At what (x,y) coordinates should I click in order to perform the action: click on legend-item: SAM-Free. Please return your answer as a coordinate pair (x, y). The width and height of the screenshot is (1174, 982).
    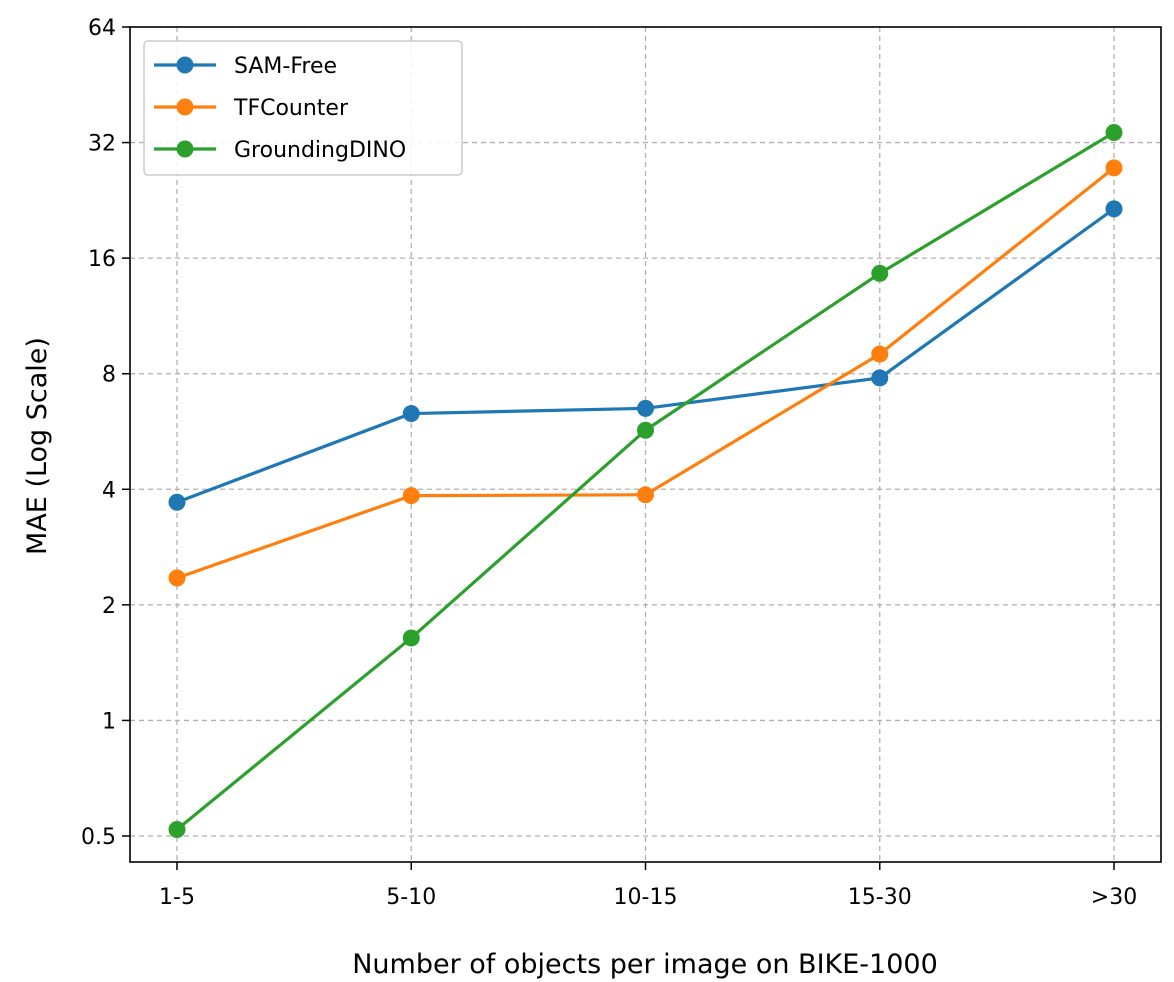
    Looking at the image, I should click on (245, 66).